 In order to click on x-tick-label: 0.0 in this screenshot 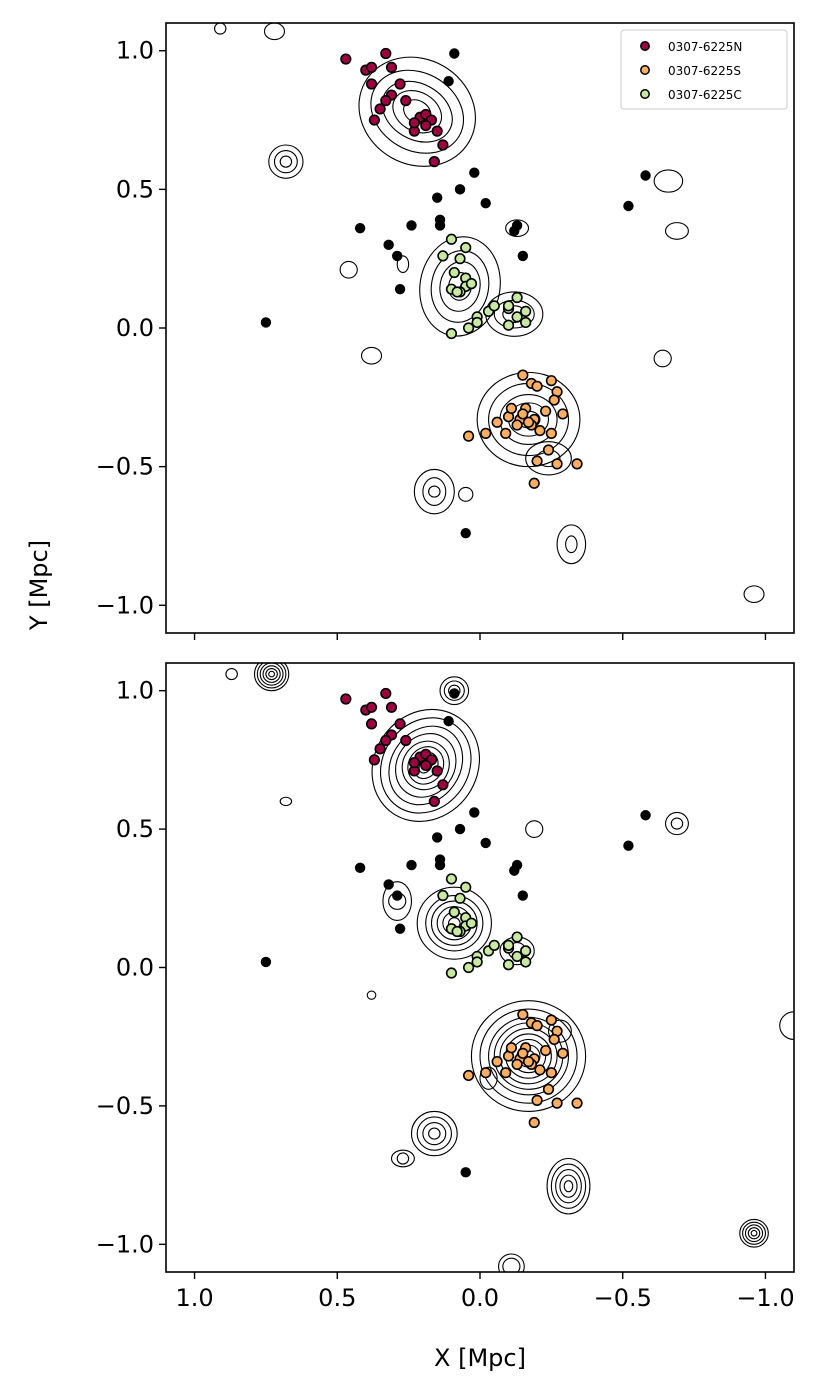, I will do `click(480, 1298)`.